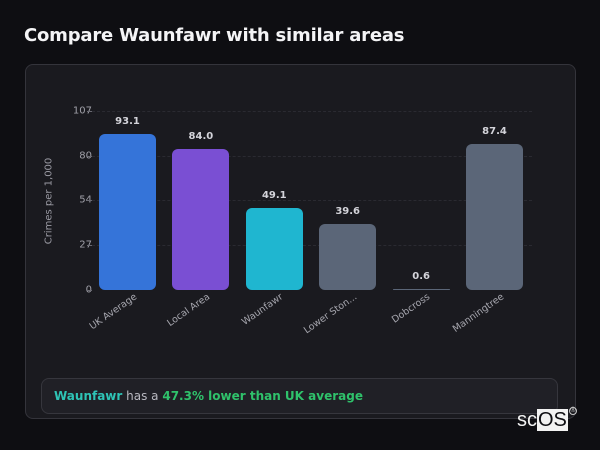 The width and height of the screenshot is (600, 450). What do you see at coordinates (142, 396) in the screenshot?
I see `summary-text: has a` at bounding box center [142, 396].